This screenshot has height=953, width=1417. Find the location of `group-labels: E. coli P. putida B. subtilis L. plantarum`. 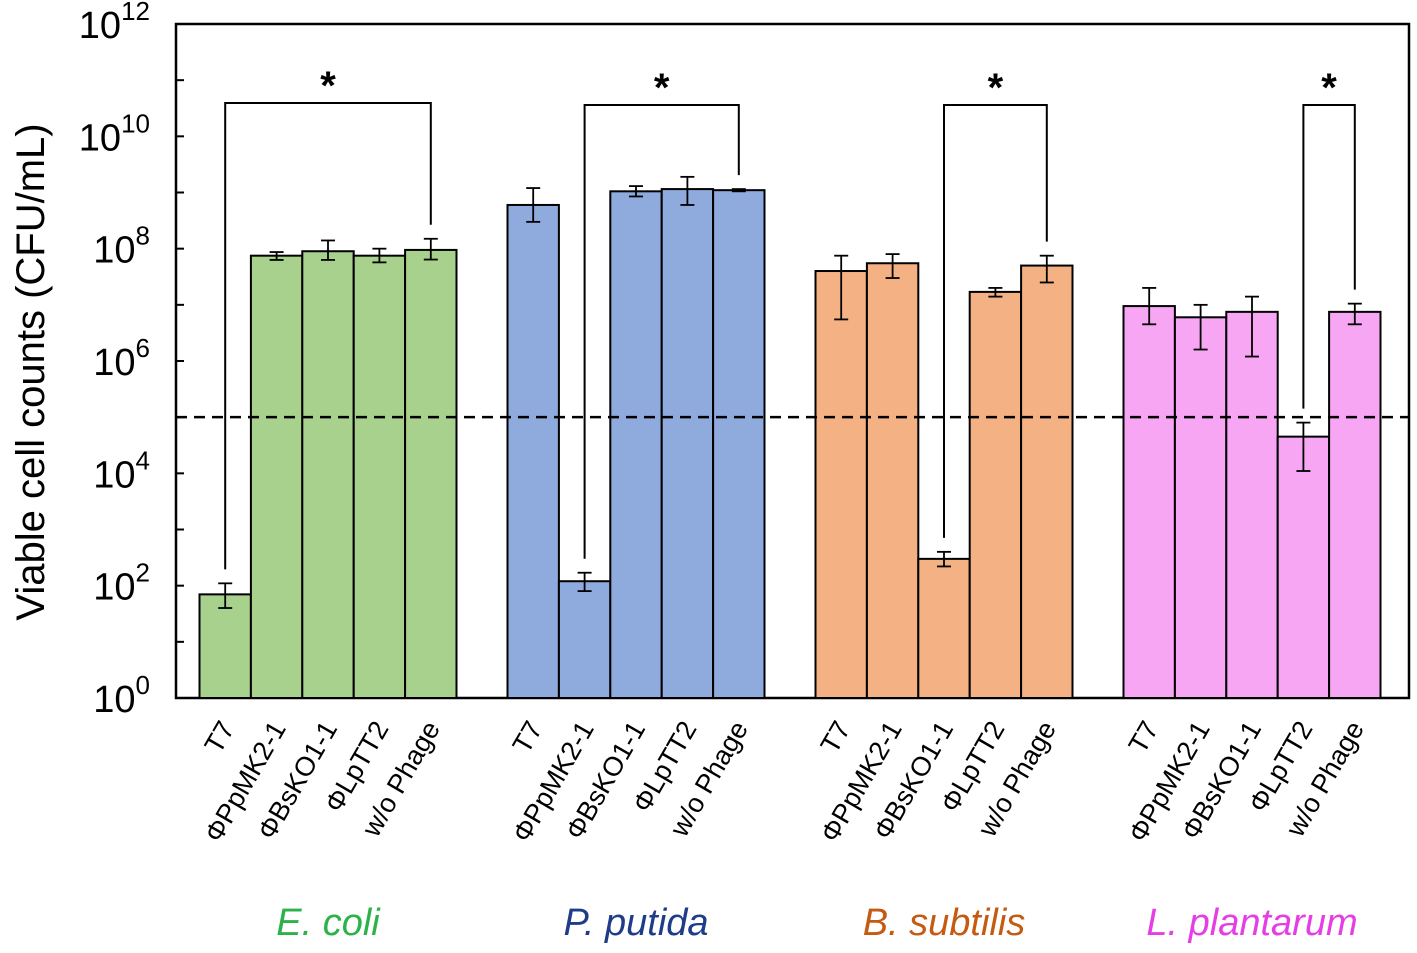

group-labels: E. coli P. putida B. subtilis L. plantarum is located at coordinates (816, 923).